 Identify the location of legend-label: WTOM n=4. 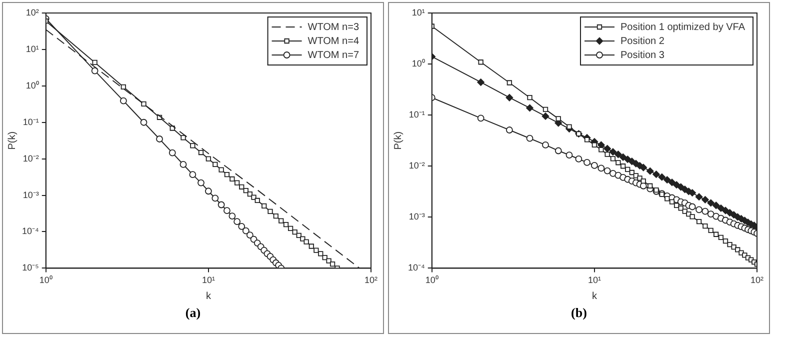
(334, 41).